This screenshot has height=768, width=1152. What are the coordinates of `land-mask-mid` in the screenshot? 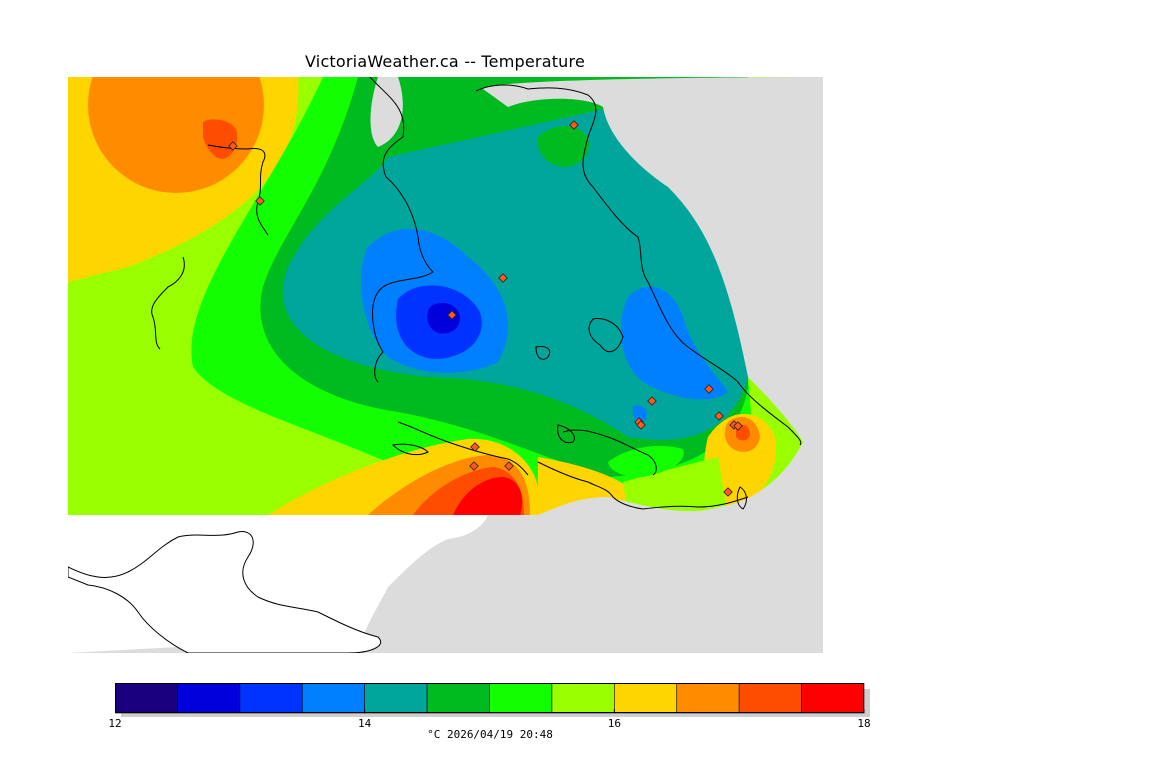 It's located at (386, 112).